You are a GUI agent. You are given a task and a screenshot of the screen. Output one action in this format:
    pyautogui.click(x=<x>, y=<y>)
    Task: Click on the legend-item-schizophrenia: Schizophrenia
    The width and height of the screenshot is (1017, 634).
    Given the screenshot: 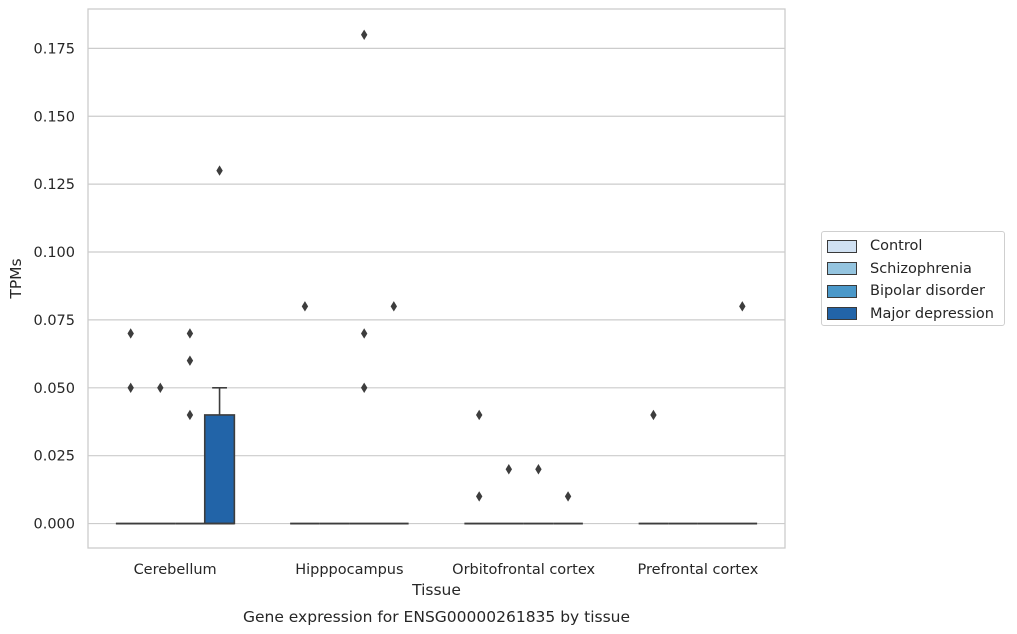 What is the action you would take?
    pyautogui.click(x=915, y=269)
    